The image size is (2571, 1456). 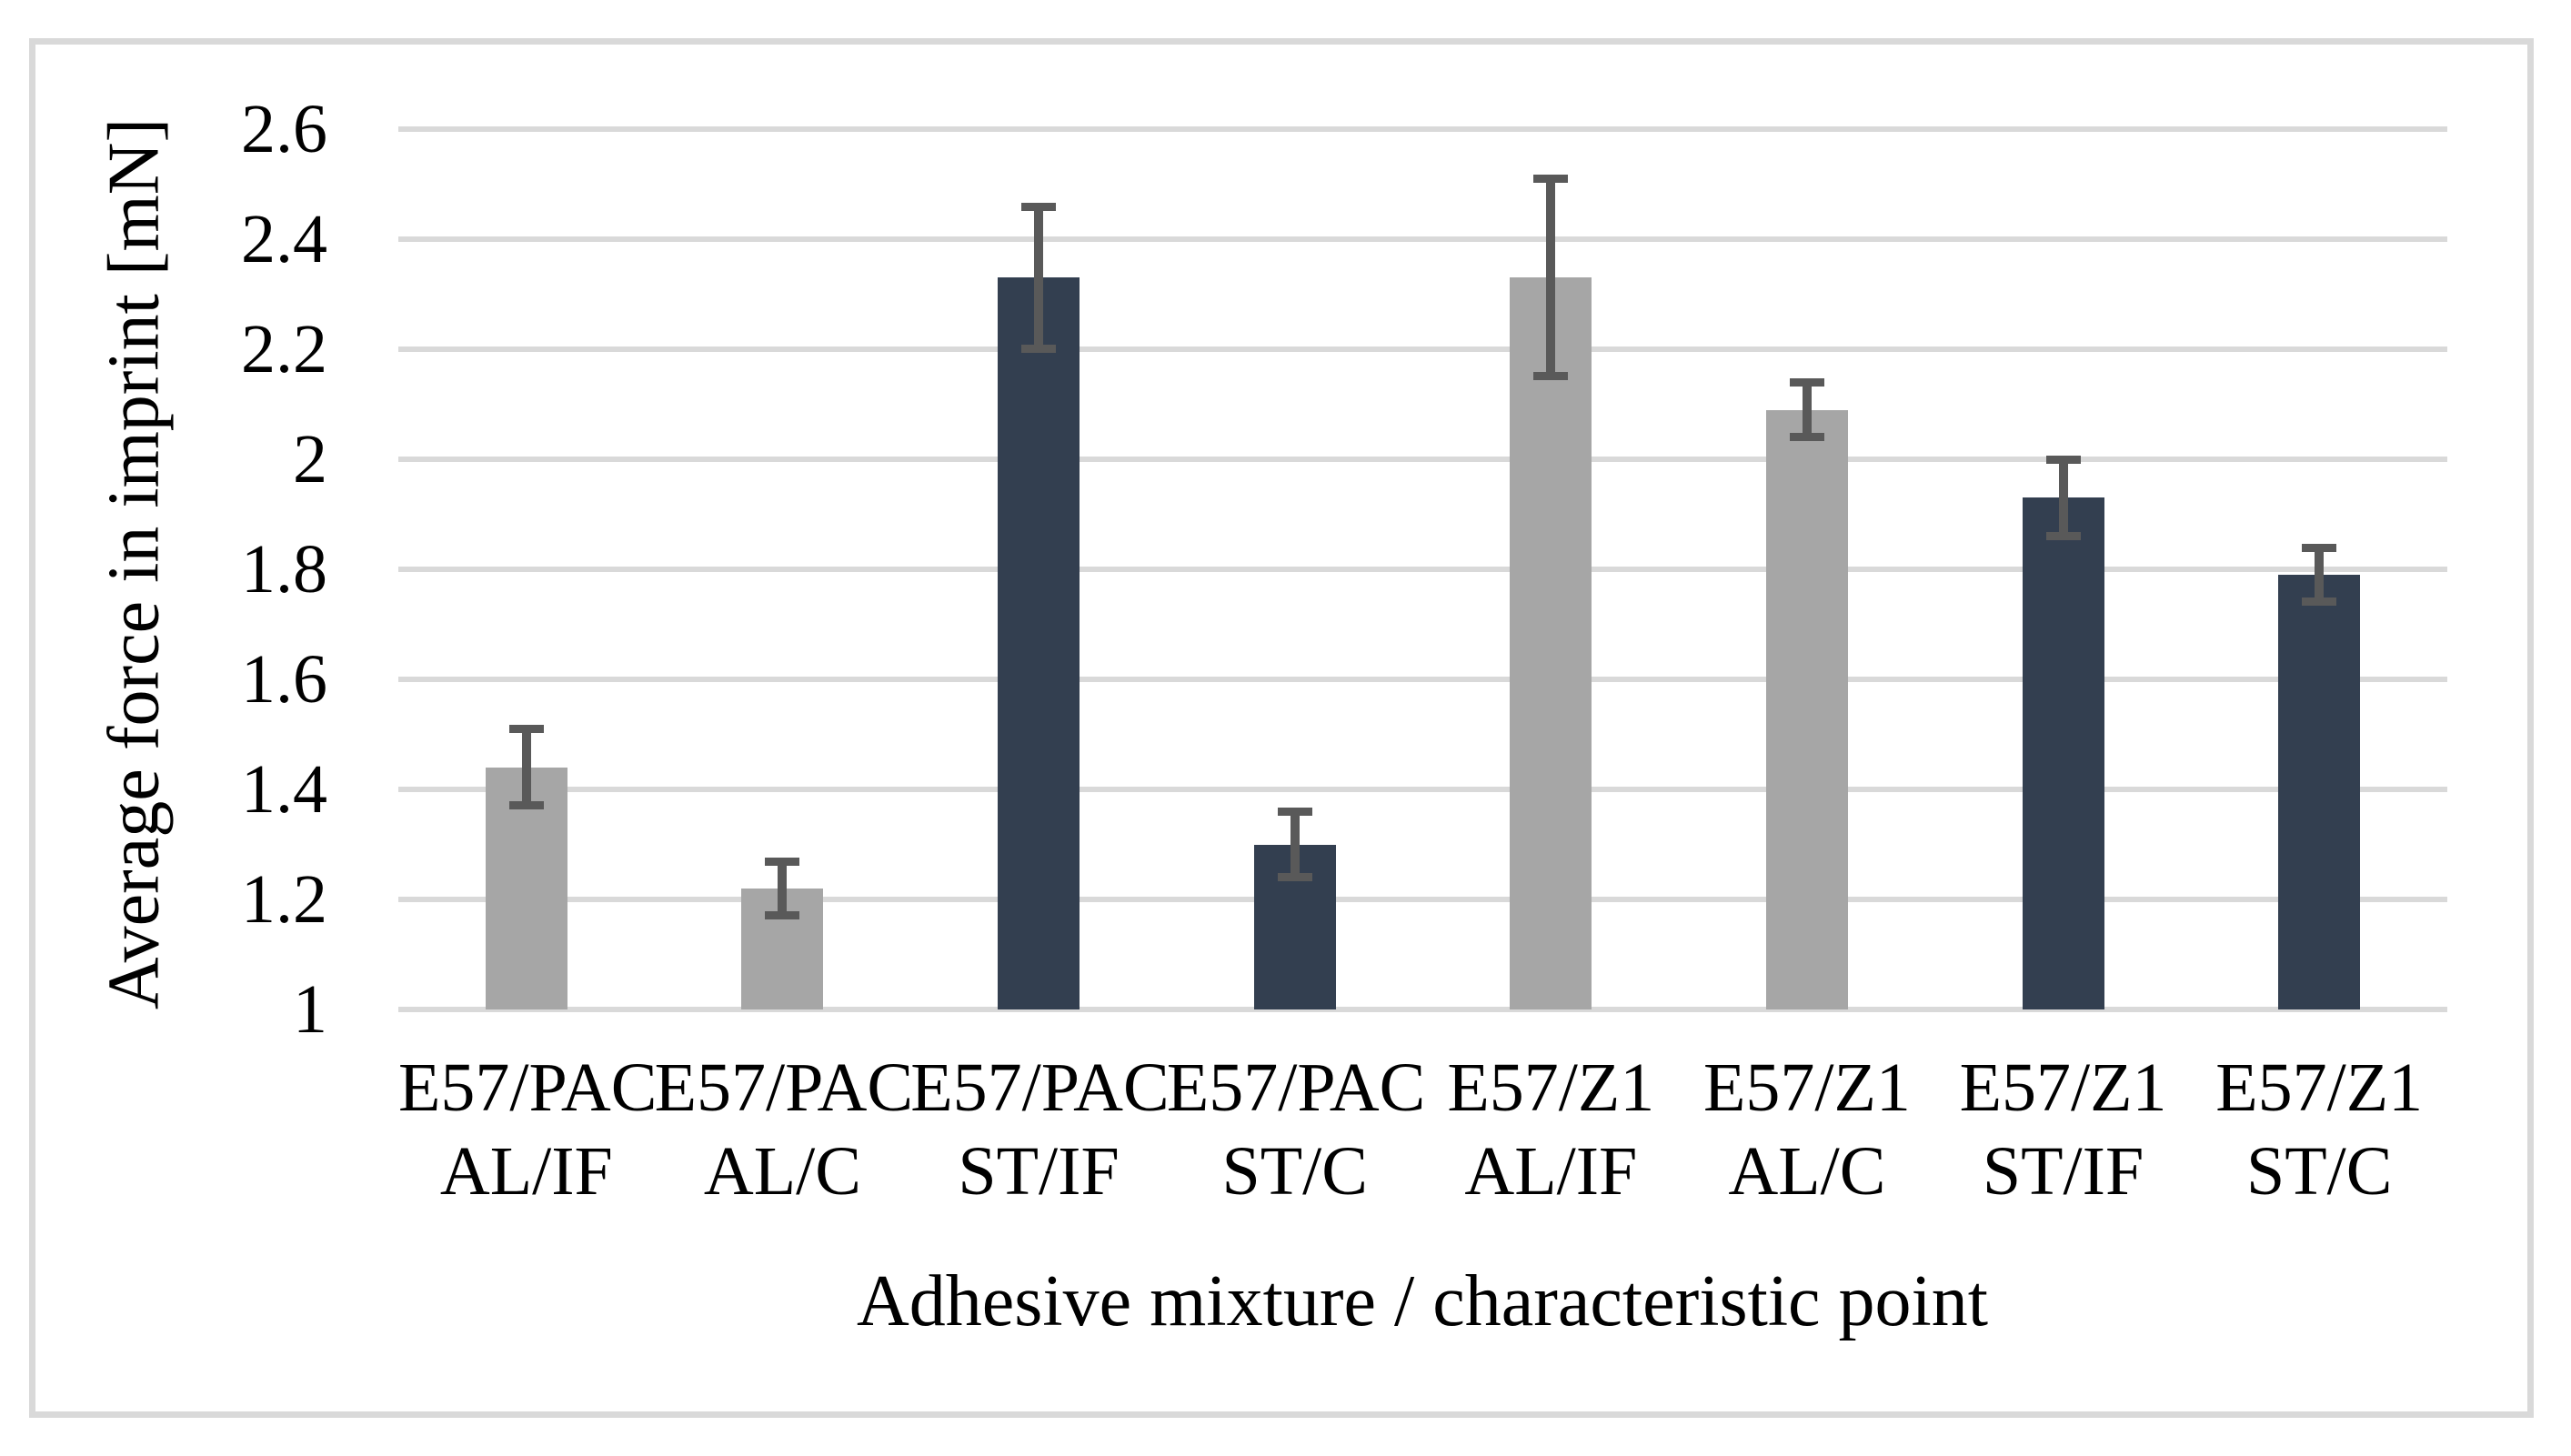 What do you see at coordinates (1296, 1129) in the screenshot?
I see `x-category-label: E57/PAC ST/C` at bounding box center [1296, 1129].